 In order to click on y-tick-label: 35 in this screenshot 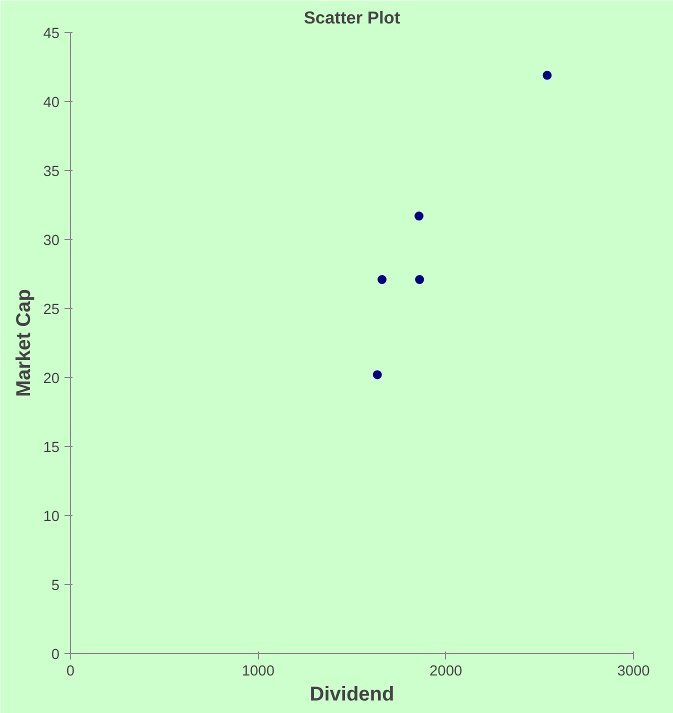, I will do `click(51, 172)`.